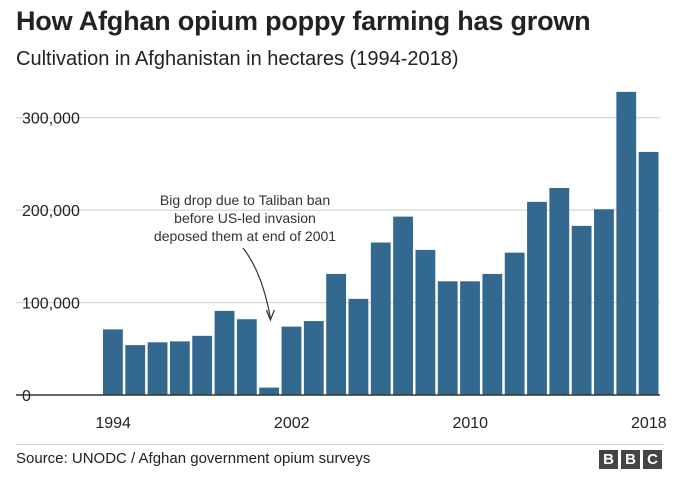 Image resolution: width=680 pixels, height=480 pixels. Describe the element at coordinates (157, 368) in the screenshot. I see `bar-1996` at that location.